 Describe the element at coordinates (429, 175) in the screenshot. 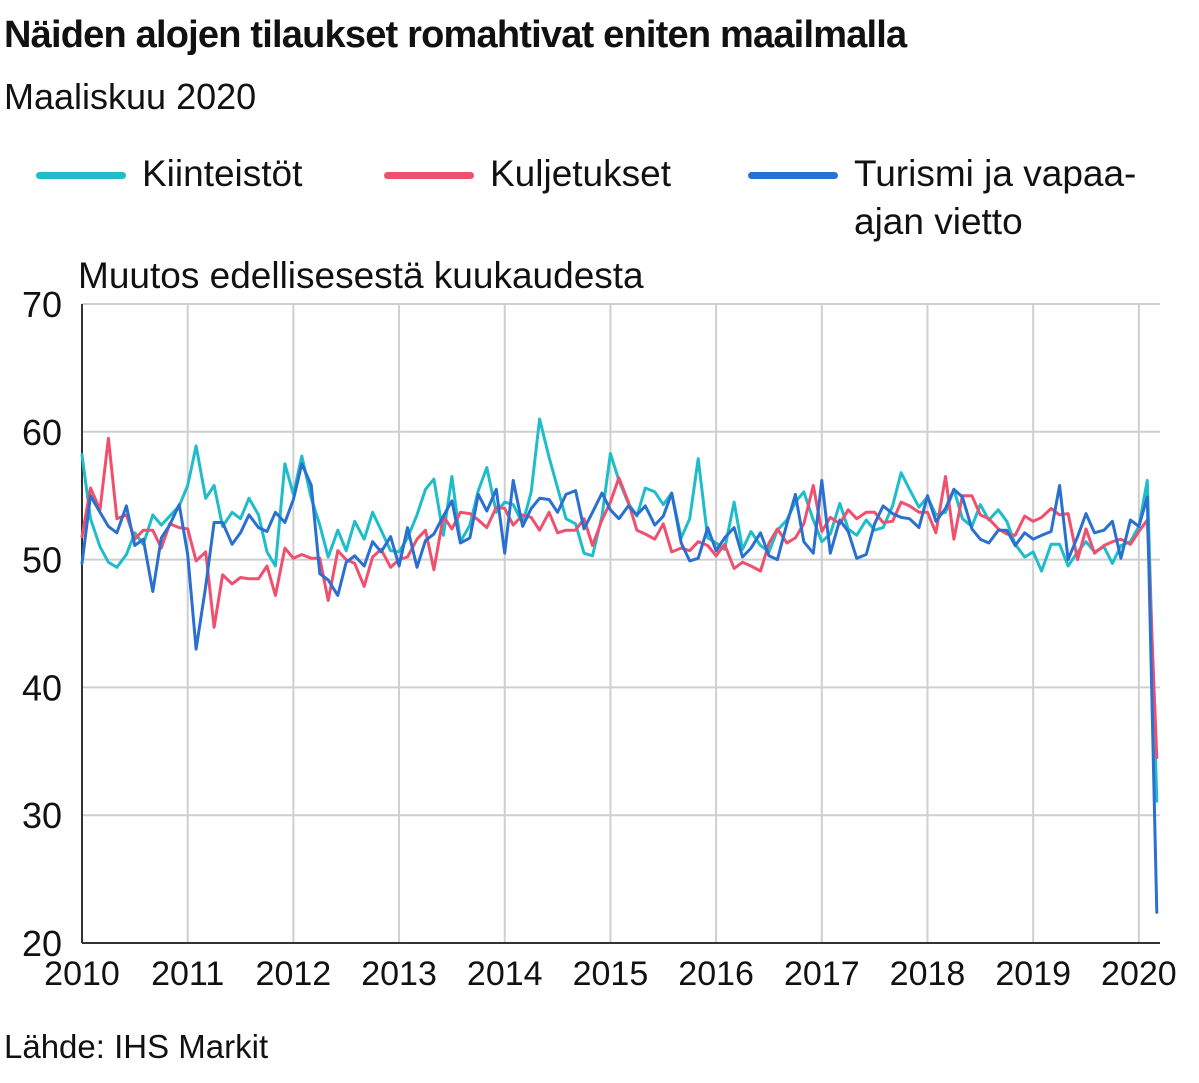

I see `legend-swatch-kuljetukset` at that location.